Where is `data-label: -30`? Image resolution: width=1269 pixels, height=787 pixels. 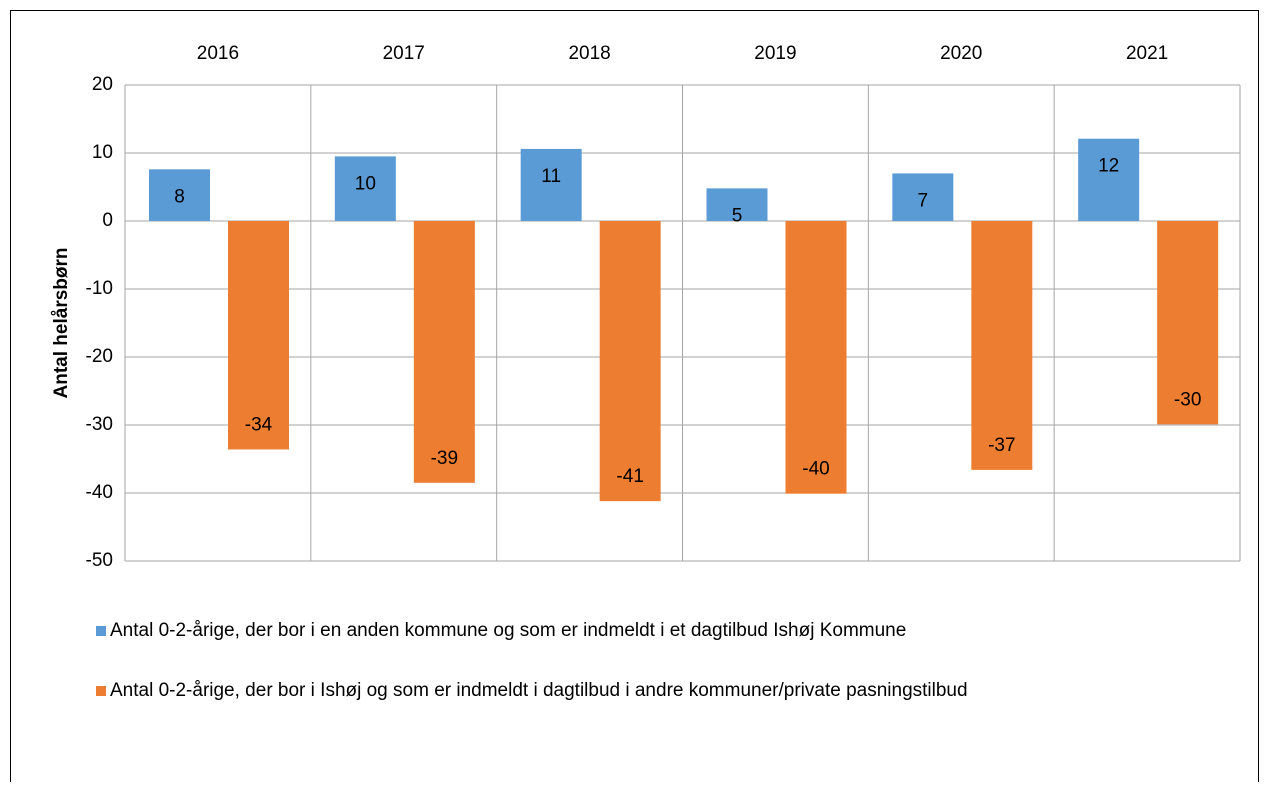 data-label: -30 is located at coordinates (1187, 399).